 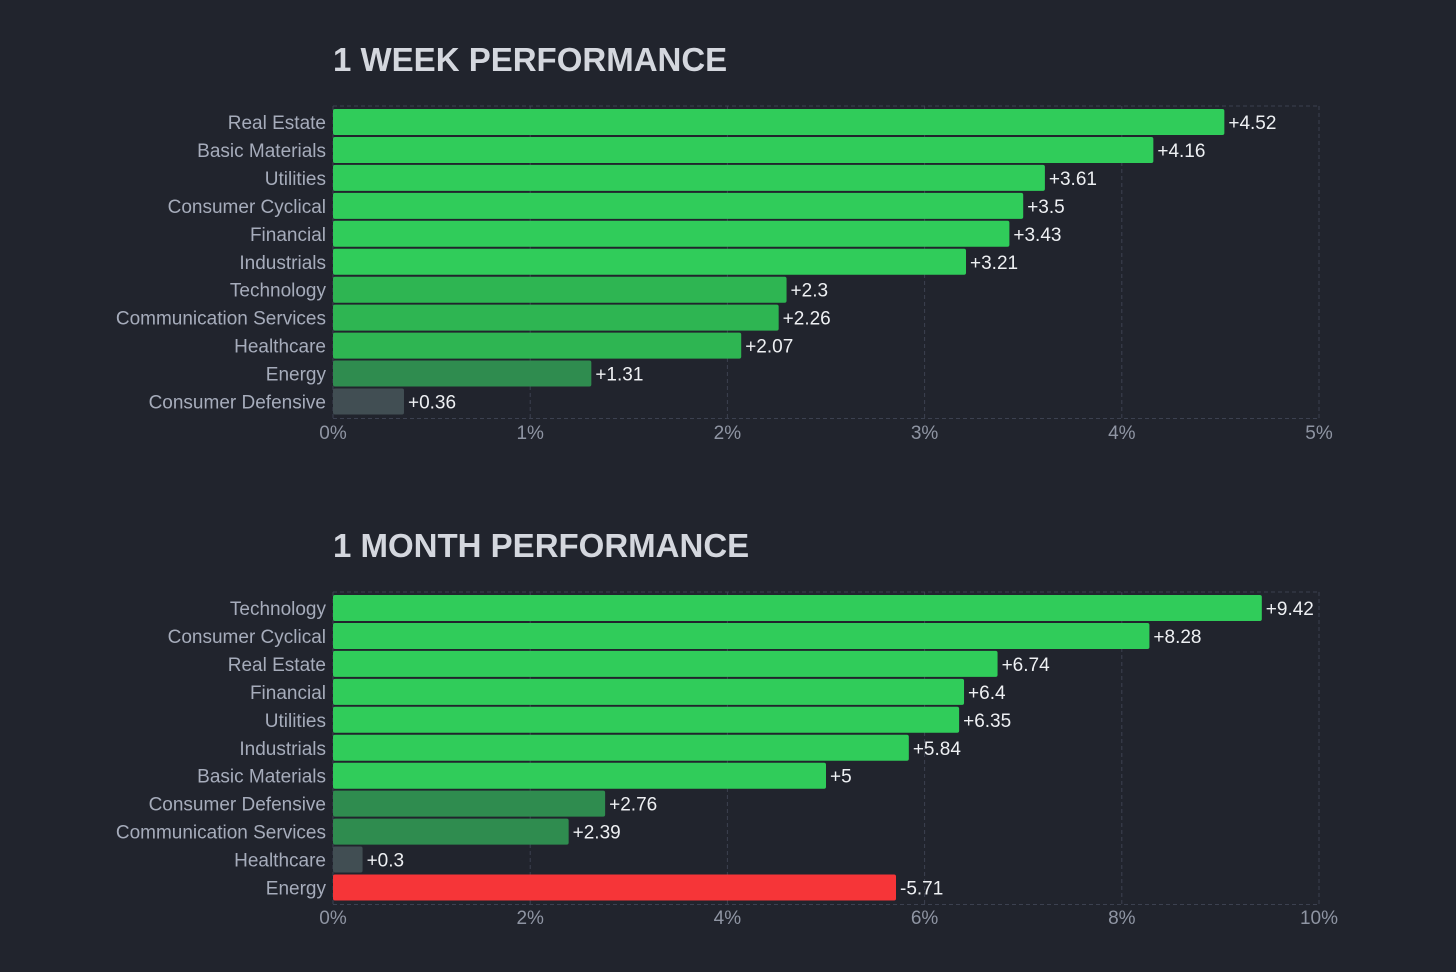 I want to click on value-label: +3.61, so click(x=1073, y=179).